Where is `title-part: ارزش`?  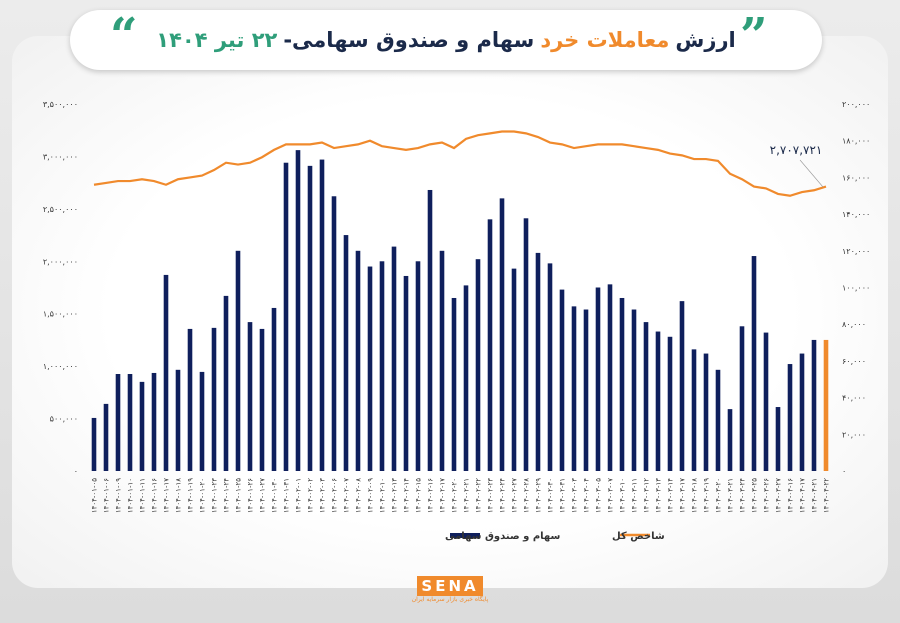 title-part: ارزش is located at coordinates (705, 40).